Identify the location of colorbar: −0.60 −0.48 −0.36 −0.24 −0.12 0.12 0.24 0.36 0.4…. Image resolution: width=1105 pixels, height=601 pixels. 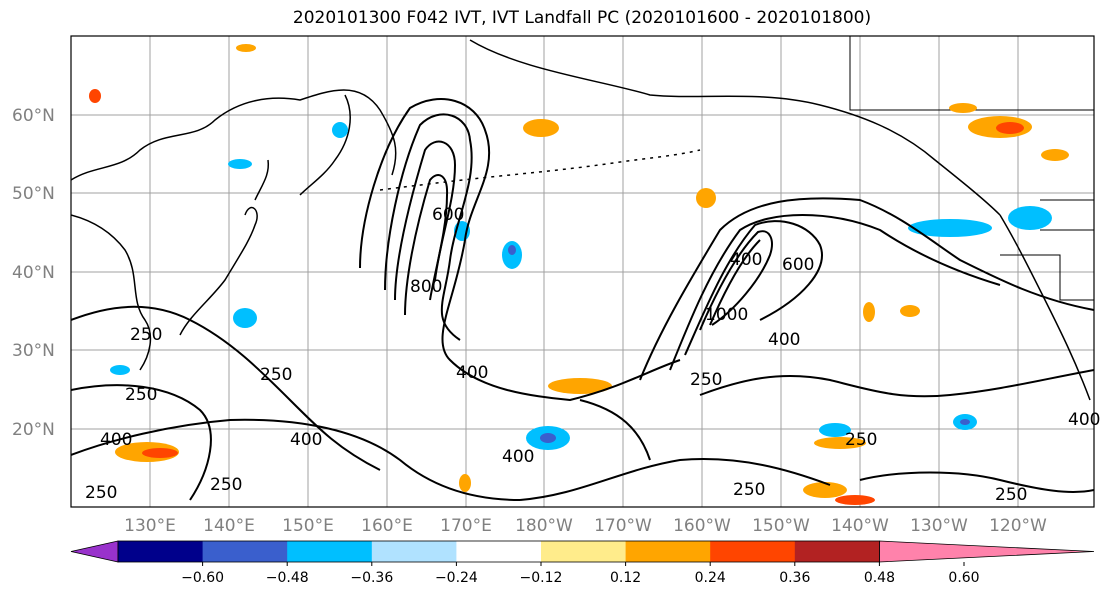
(582, 563).